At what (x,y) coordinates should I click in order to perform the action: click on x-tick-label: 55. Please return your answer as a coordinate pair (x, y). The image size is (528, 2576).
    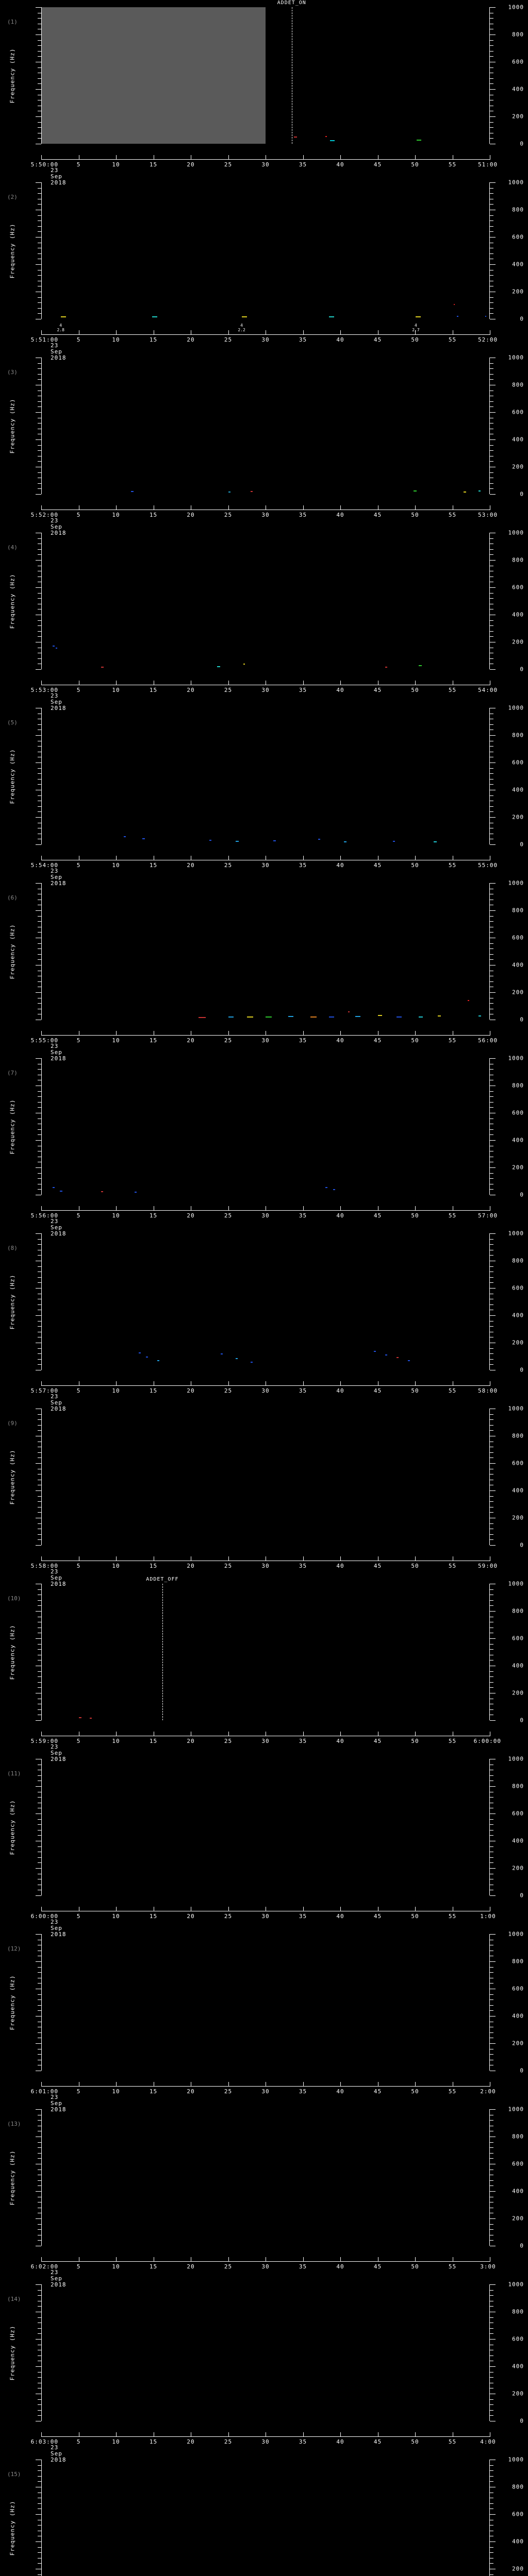
    Looking at the image, I should click on (452, 1215).